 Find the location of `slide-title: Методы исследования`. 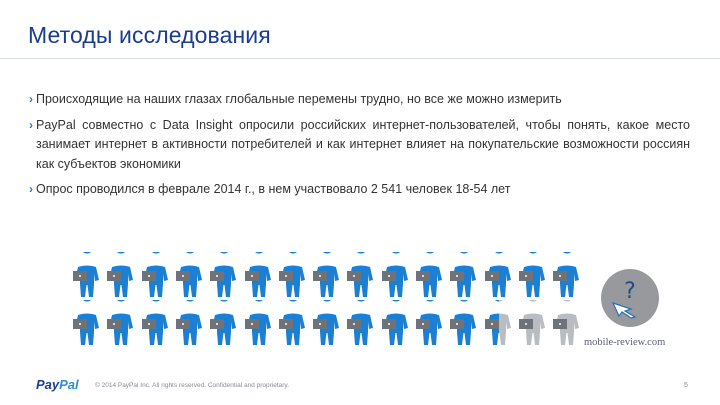

slide-title: Методы исследования is located at coordinates (149, 35).